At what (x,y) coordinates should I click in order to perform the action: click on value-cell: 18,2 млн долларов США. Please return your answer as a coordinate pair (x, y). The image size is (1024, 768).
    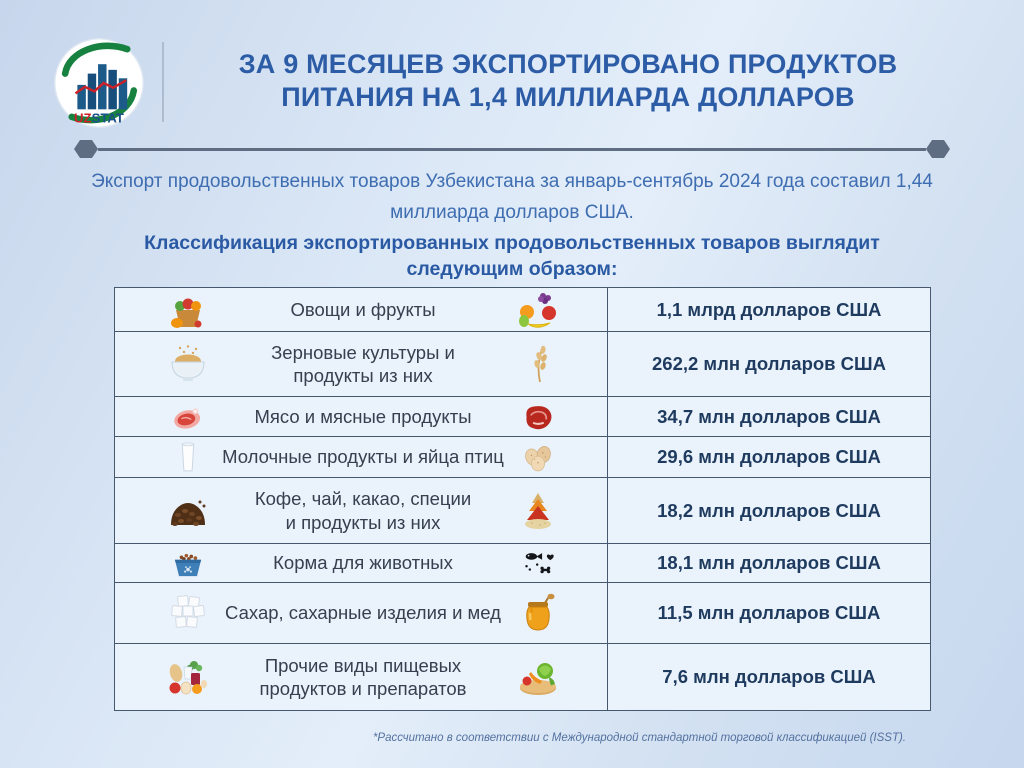
    Looking at the image, I should click on (769, 510).